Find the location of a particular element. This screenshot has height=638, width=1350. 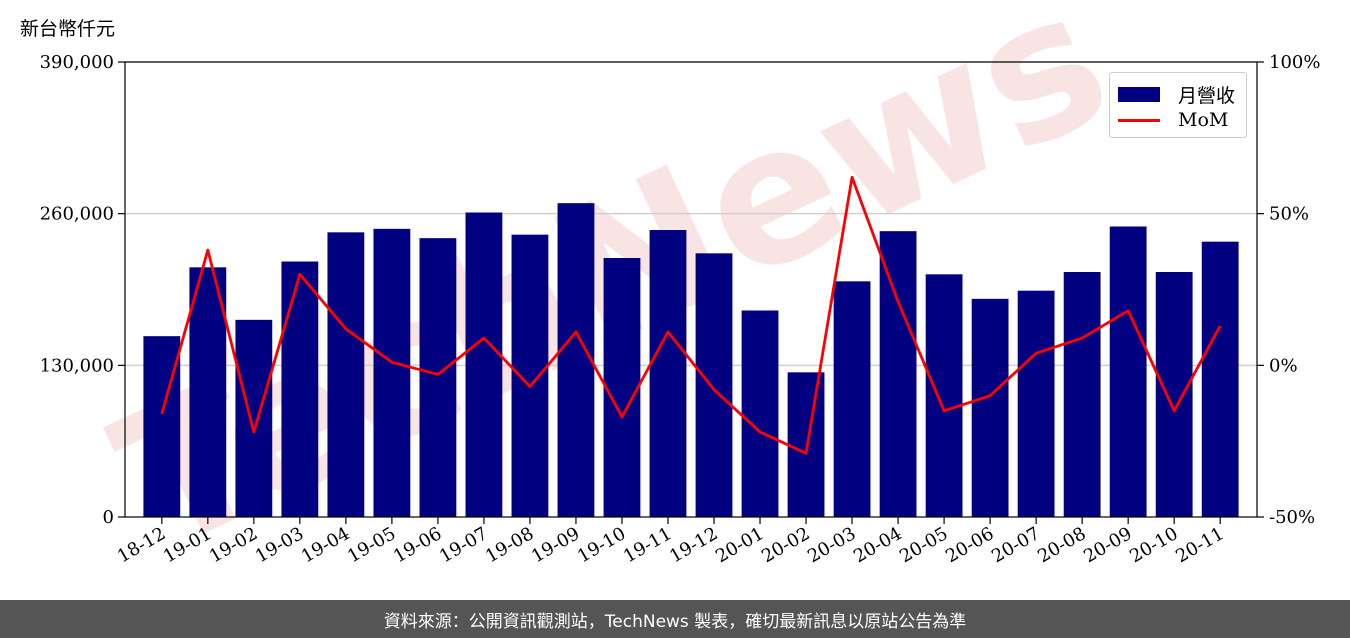

legend-swatch-revenue is located at coordinates (1139, 94).